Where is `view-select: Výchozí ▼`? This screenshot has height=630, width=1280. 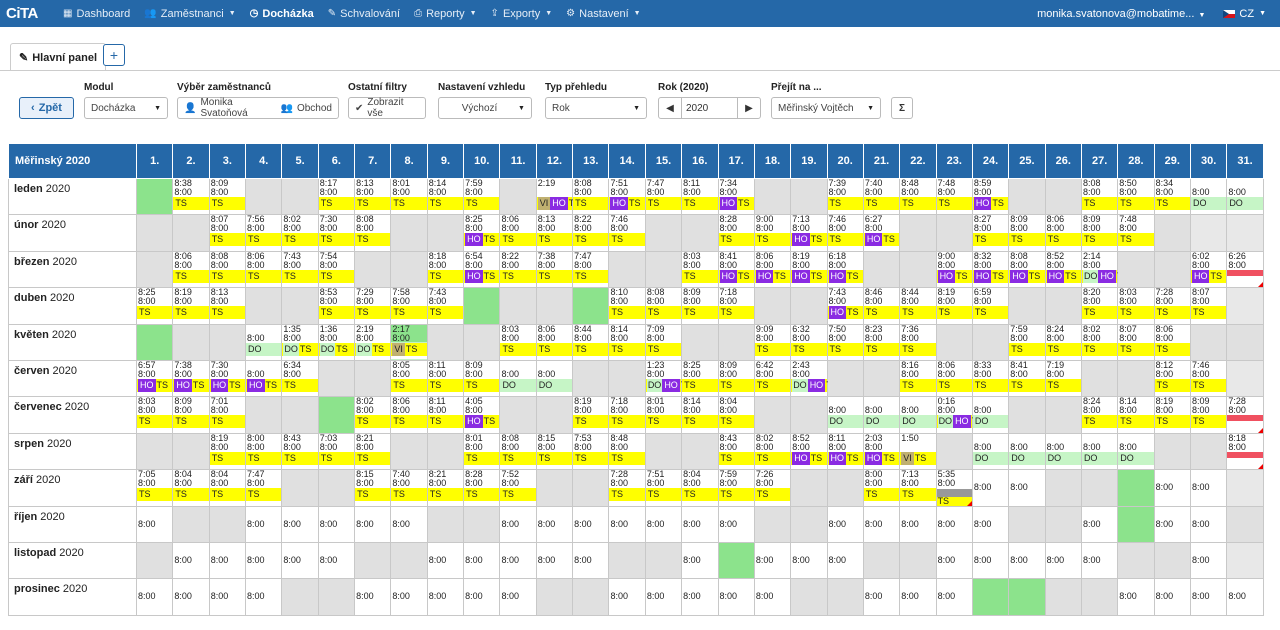
view-select: Výchozí ▼ is located at coordinates (485, 108).